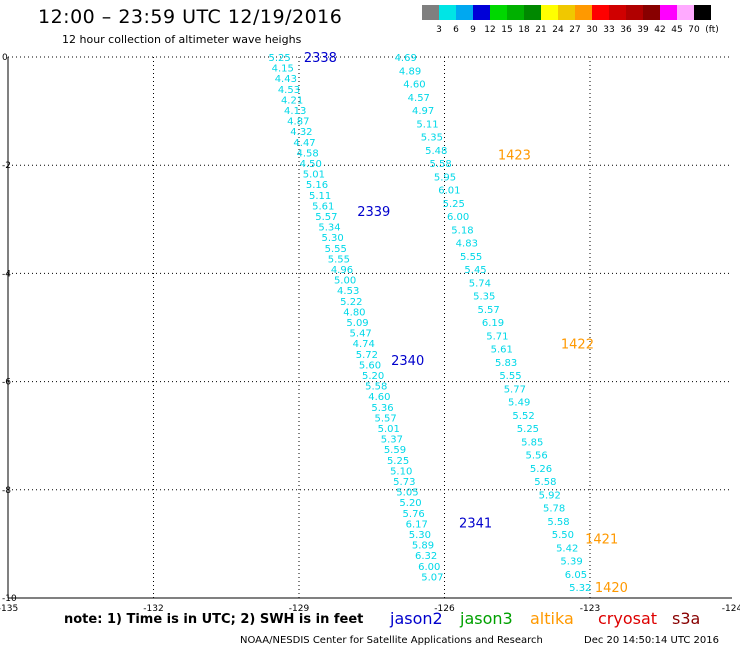 This screenshot has width=740, height=650. What do you see at coordinates (608, 30) in the screenshot?
I see `colorbar-tick-label: 33` at bounding box center [608, 30].